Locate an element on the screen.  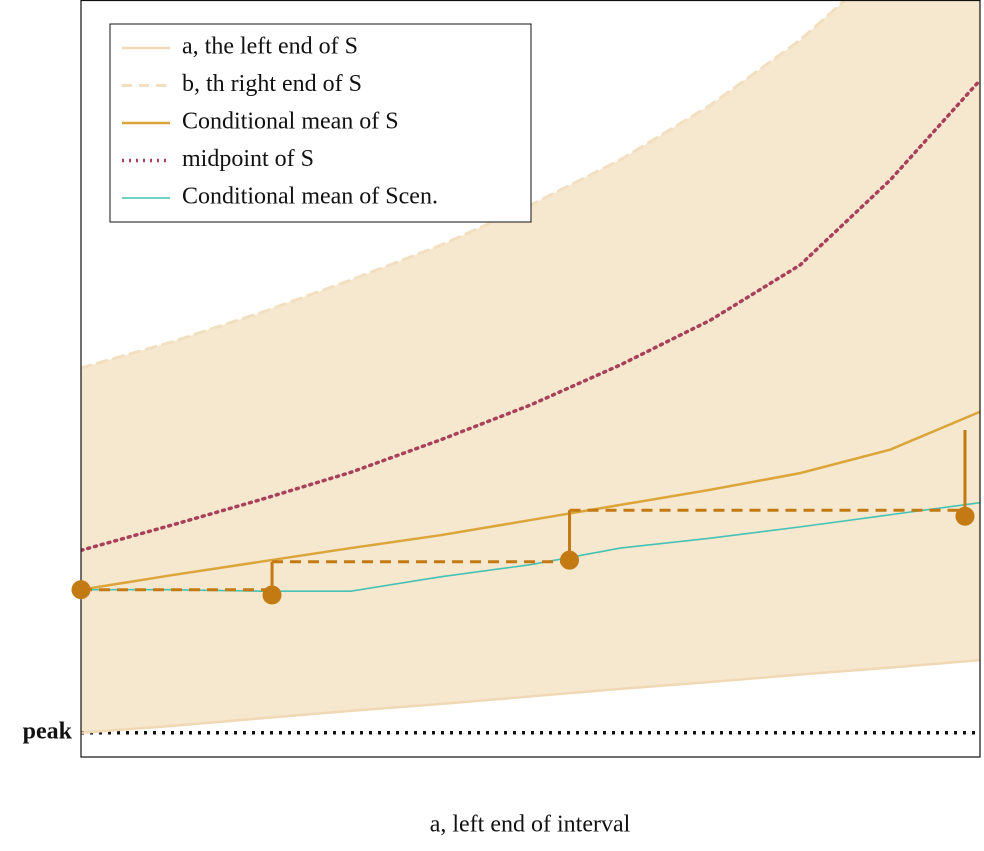
legend-box is located at coordinates (320, 123).